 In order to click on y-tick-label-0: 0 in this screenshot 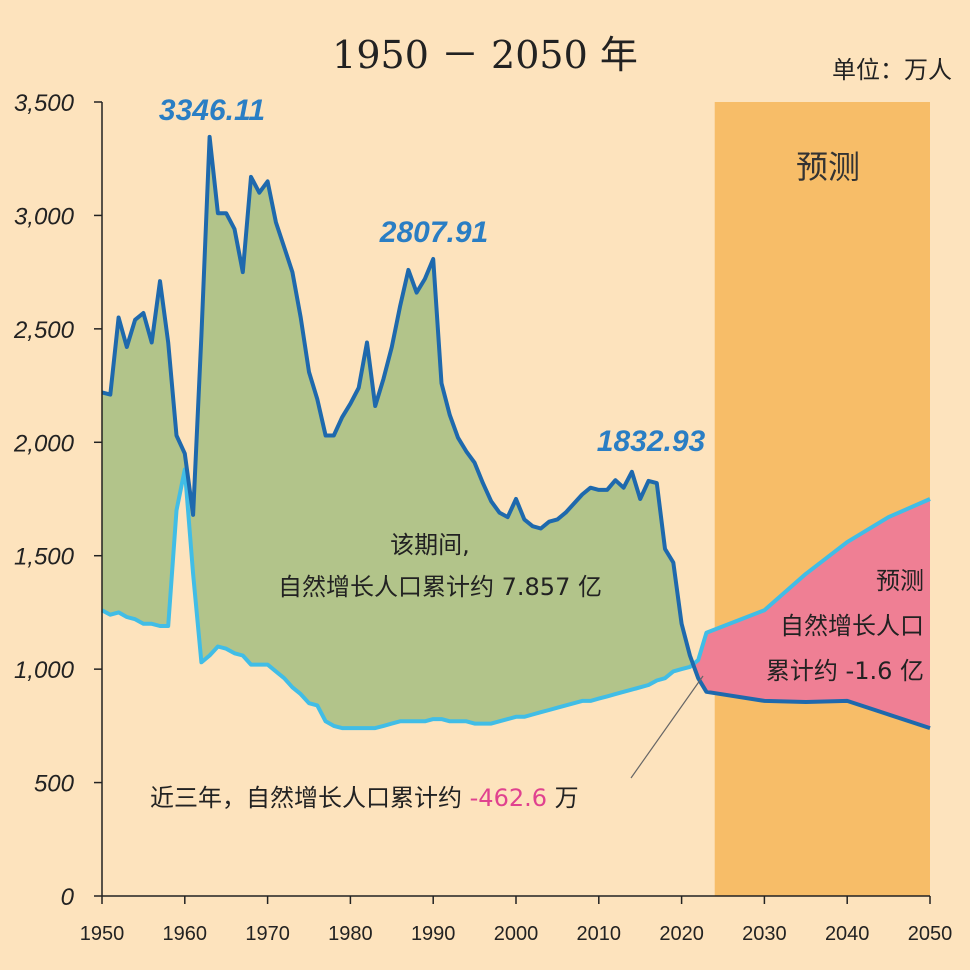, I will do `click(68, 897)`.